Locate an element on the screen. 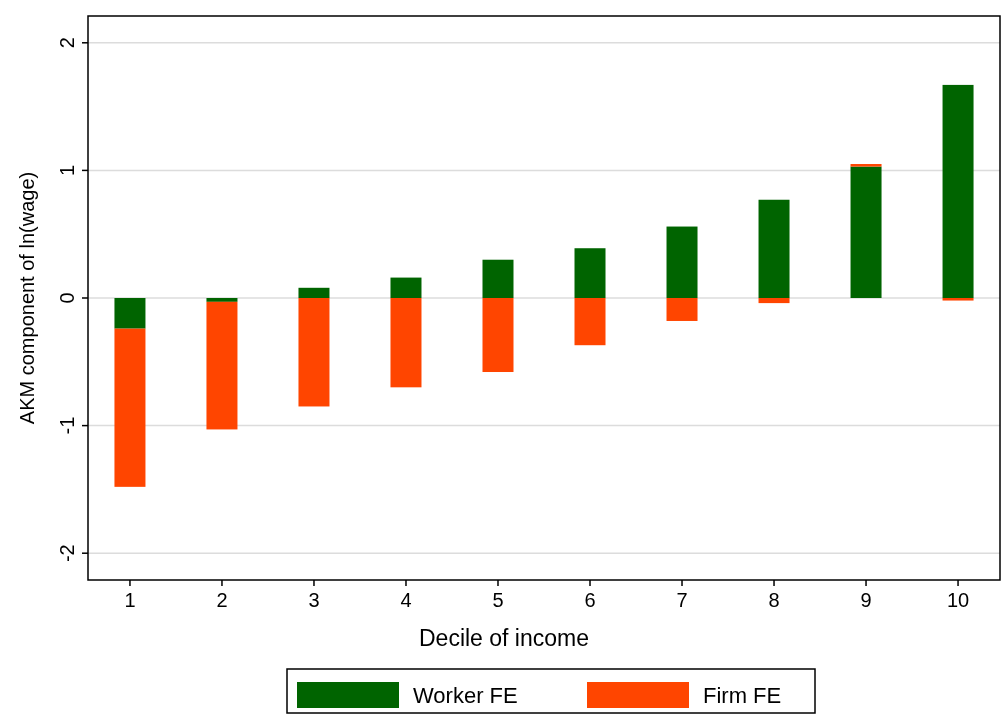 This screenshot has height=715, width=1003. x-tick-label: 5 is located at coordinates (498, 600).